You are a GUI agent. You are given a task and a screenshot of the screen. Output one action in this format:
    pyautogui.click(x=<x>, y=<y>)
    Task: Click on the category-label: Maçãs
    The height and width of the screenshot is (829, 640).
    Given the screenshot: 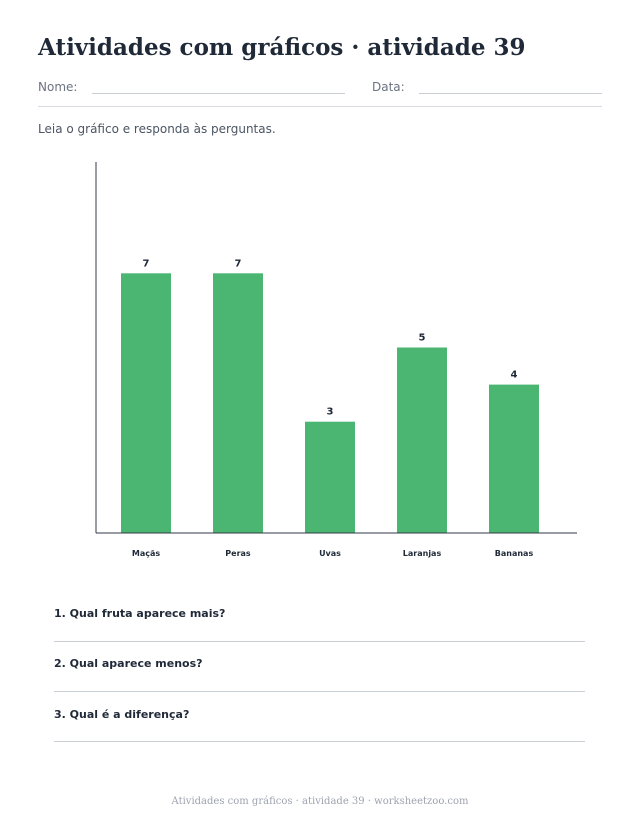 What is the action you would take?
    pyautogui.click(x=146, y=553)
    